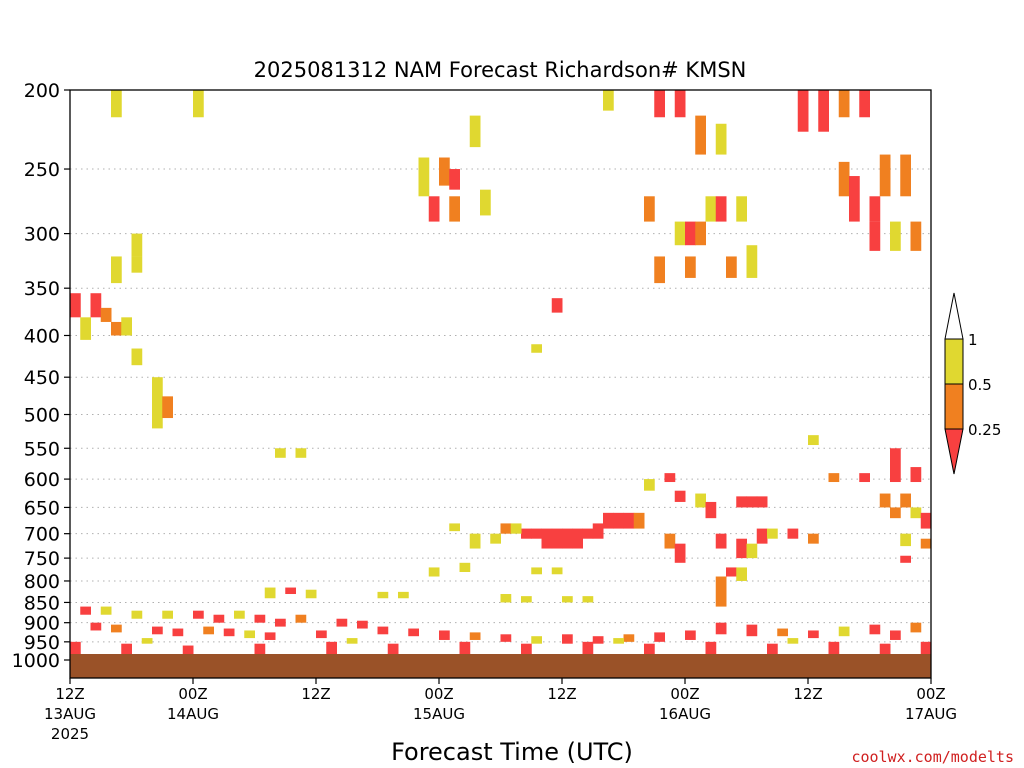 The image size is (1024, 768). I want to click on legend-swatch-0.5-1, so click(954, 361).